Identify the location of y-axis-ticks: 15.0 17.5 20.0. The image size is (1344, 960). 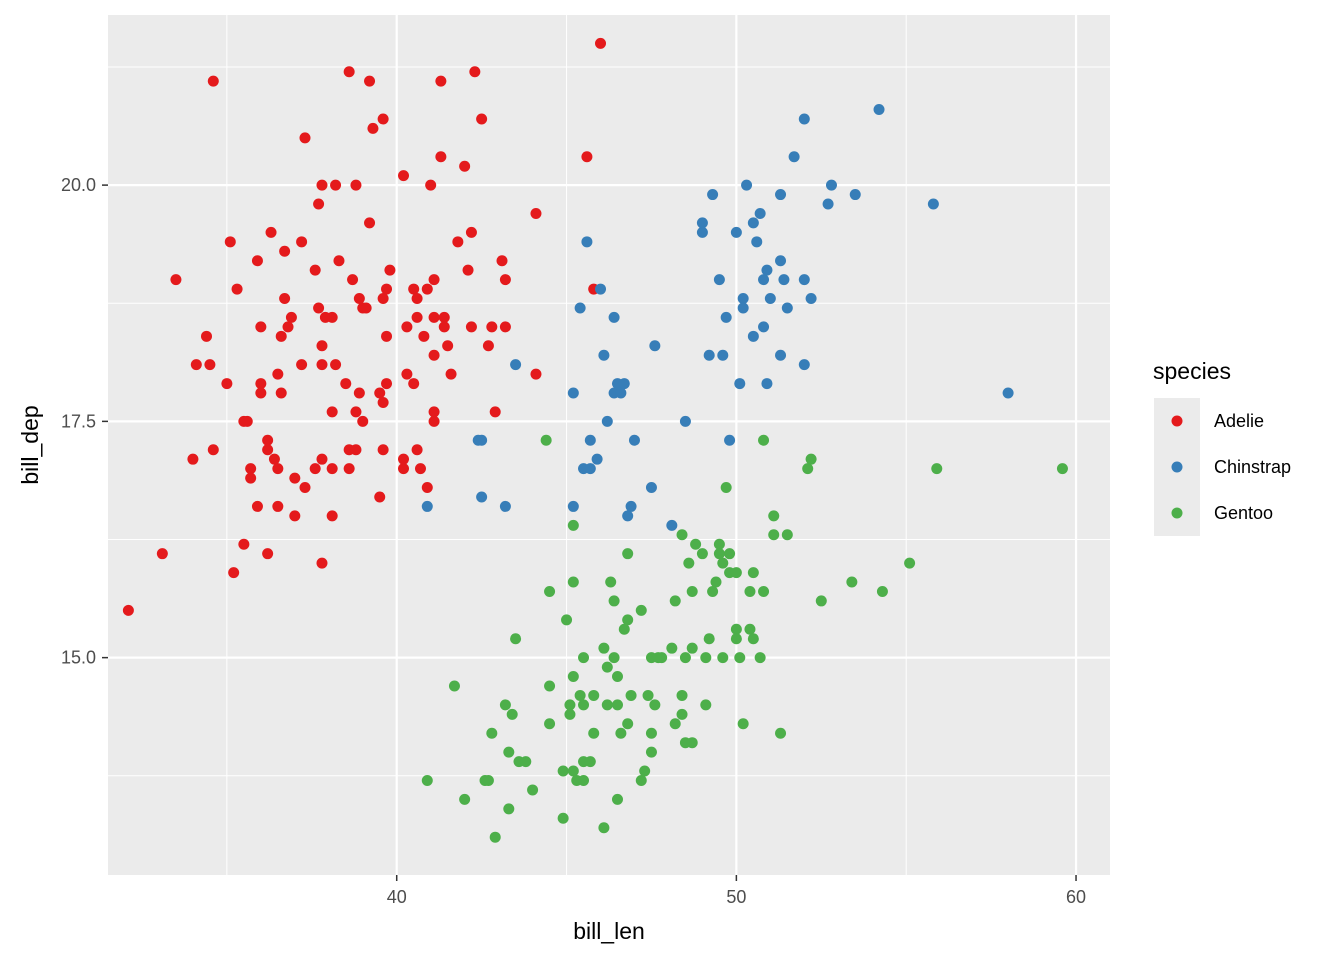
(84, 421).